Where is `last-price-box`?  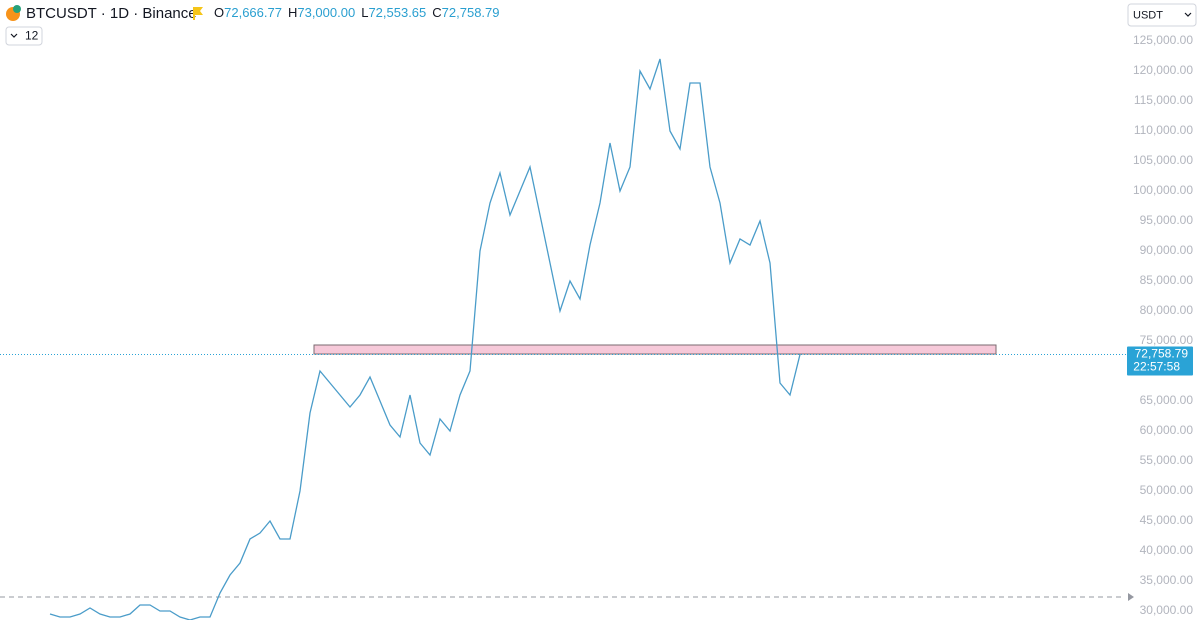 last-price-box is located at coordinates (1160, 361).